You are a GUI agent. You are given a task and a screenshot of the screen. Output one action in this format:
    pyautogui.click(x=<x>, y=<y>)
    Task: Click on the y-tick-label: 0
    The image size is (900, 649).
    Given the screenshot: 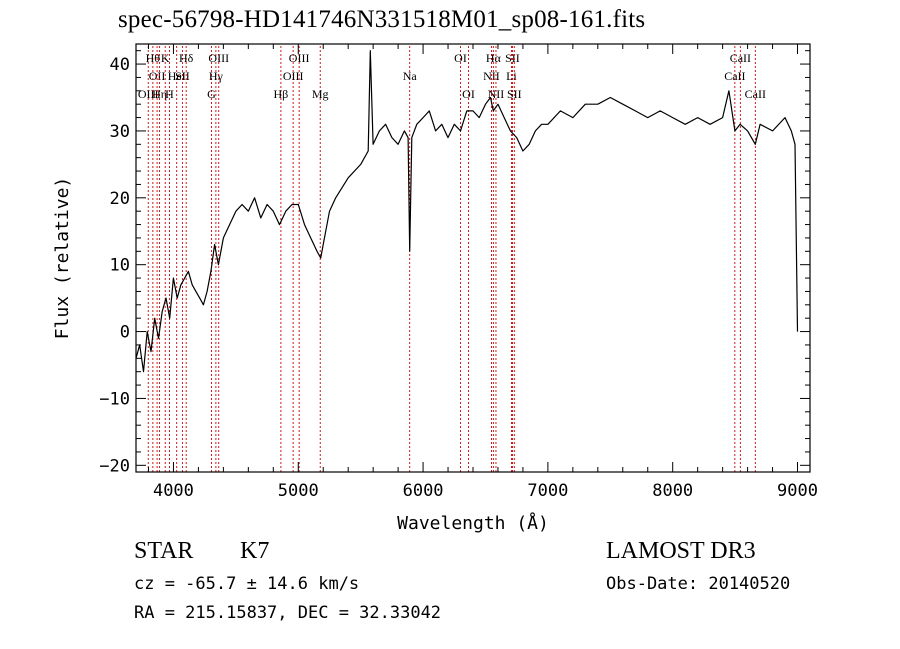 What is the action you would take?
    pyautogui.click(x=125, y=333)
    